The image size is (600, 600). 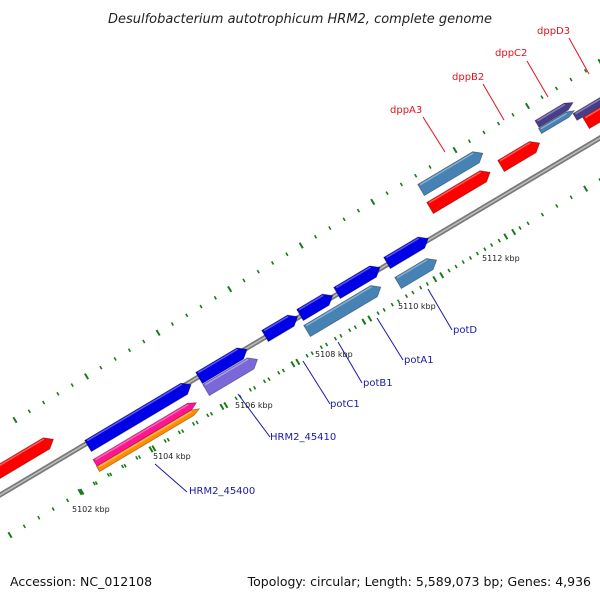 What do you see at coordinates (511, 53) in the screenshot?
I see `gene-label-dppC2: dppC2` at bounding box center [511, 53].